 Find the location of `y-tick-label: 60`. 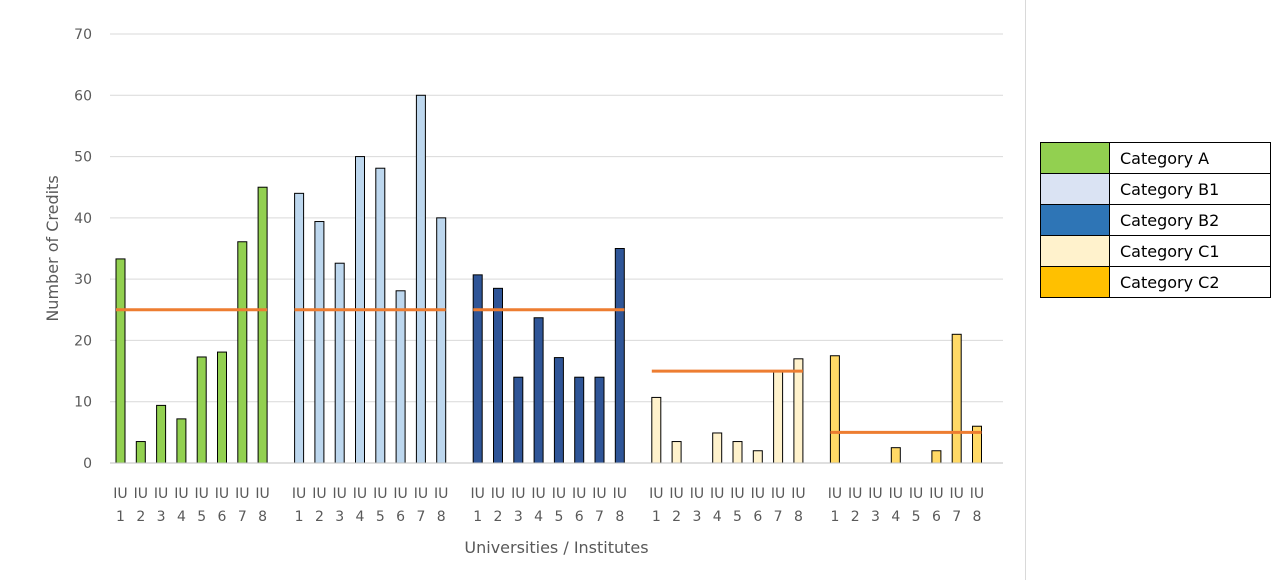

y-tick-label: 60 is located at coordinates (83, 96).